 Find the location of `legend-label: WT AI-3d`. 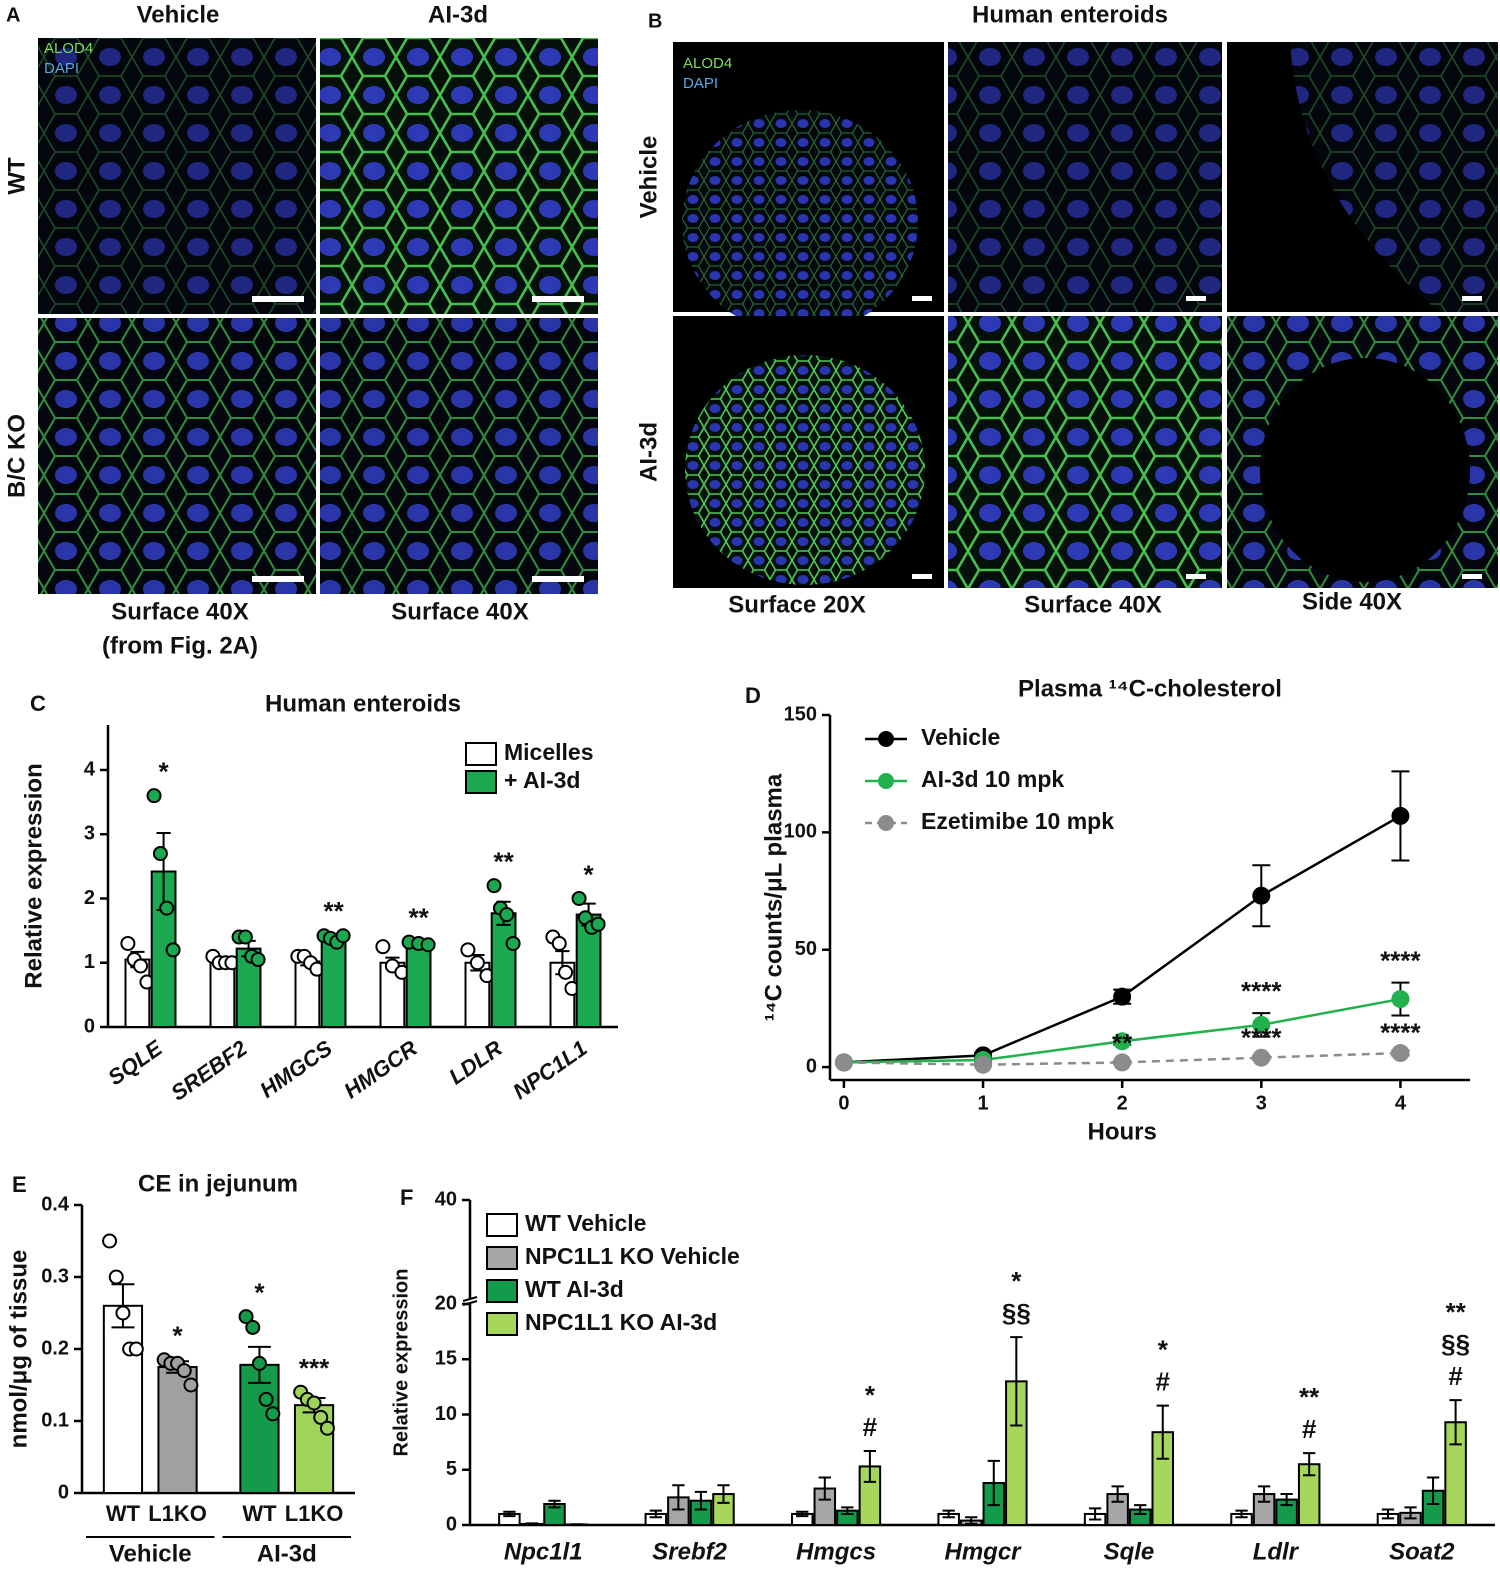

legend-label: WT AI-3d is located at coordinates (574, 1289).